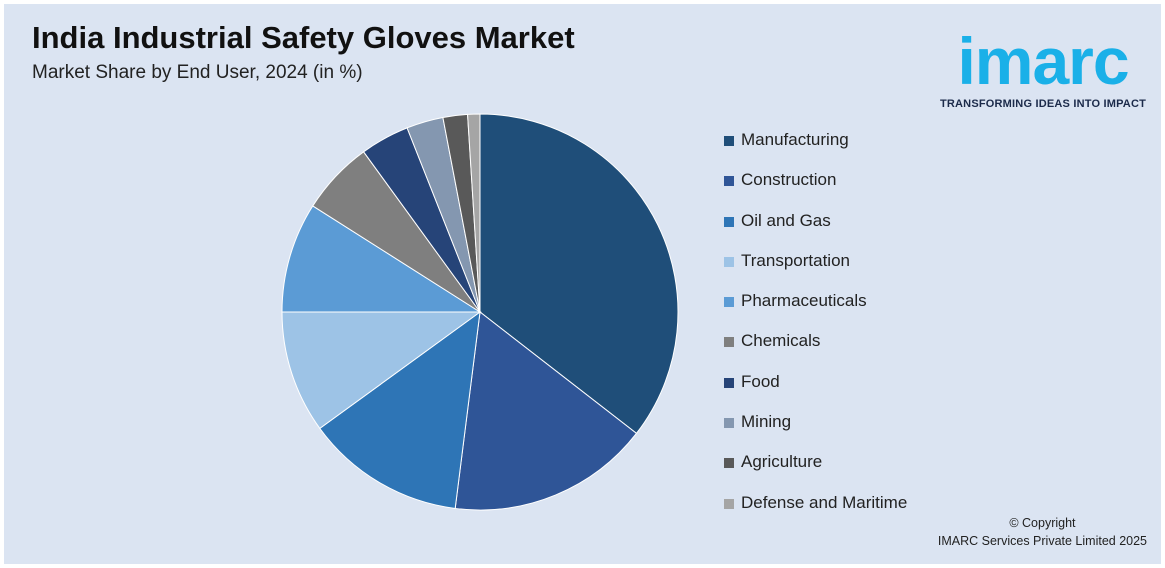 This screenshot has height=568, width=1165. Describe the element at coordinates (474, 213) in the screenshot. I see `pie-slice-defense-and-maritime` at that location.